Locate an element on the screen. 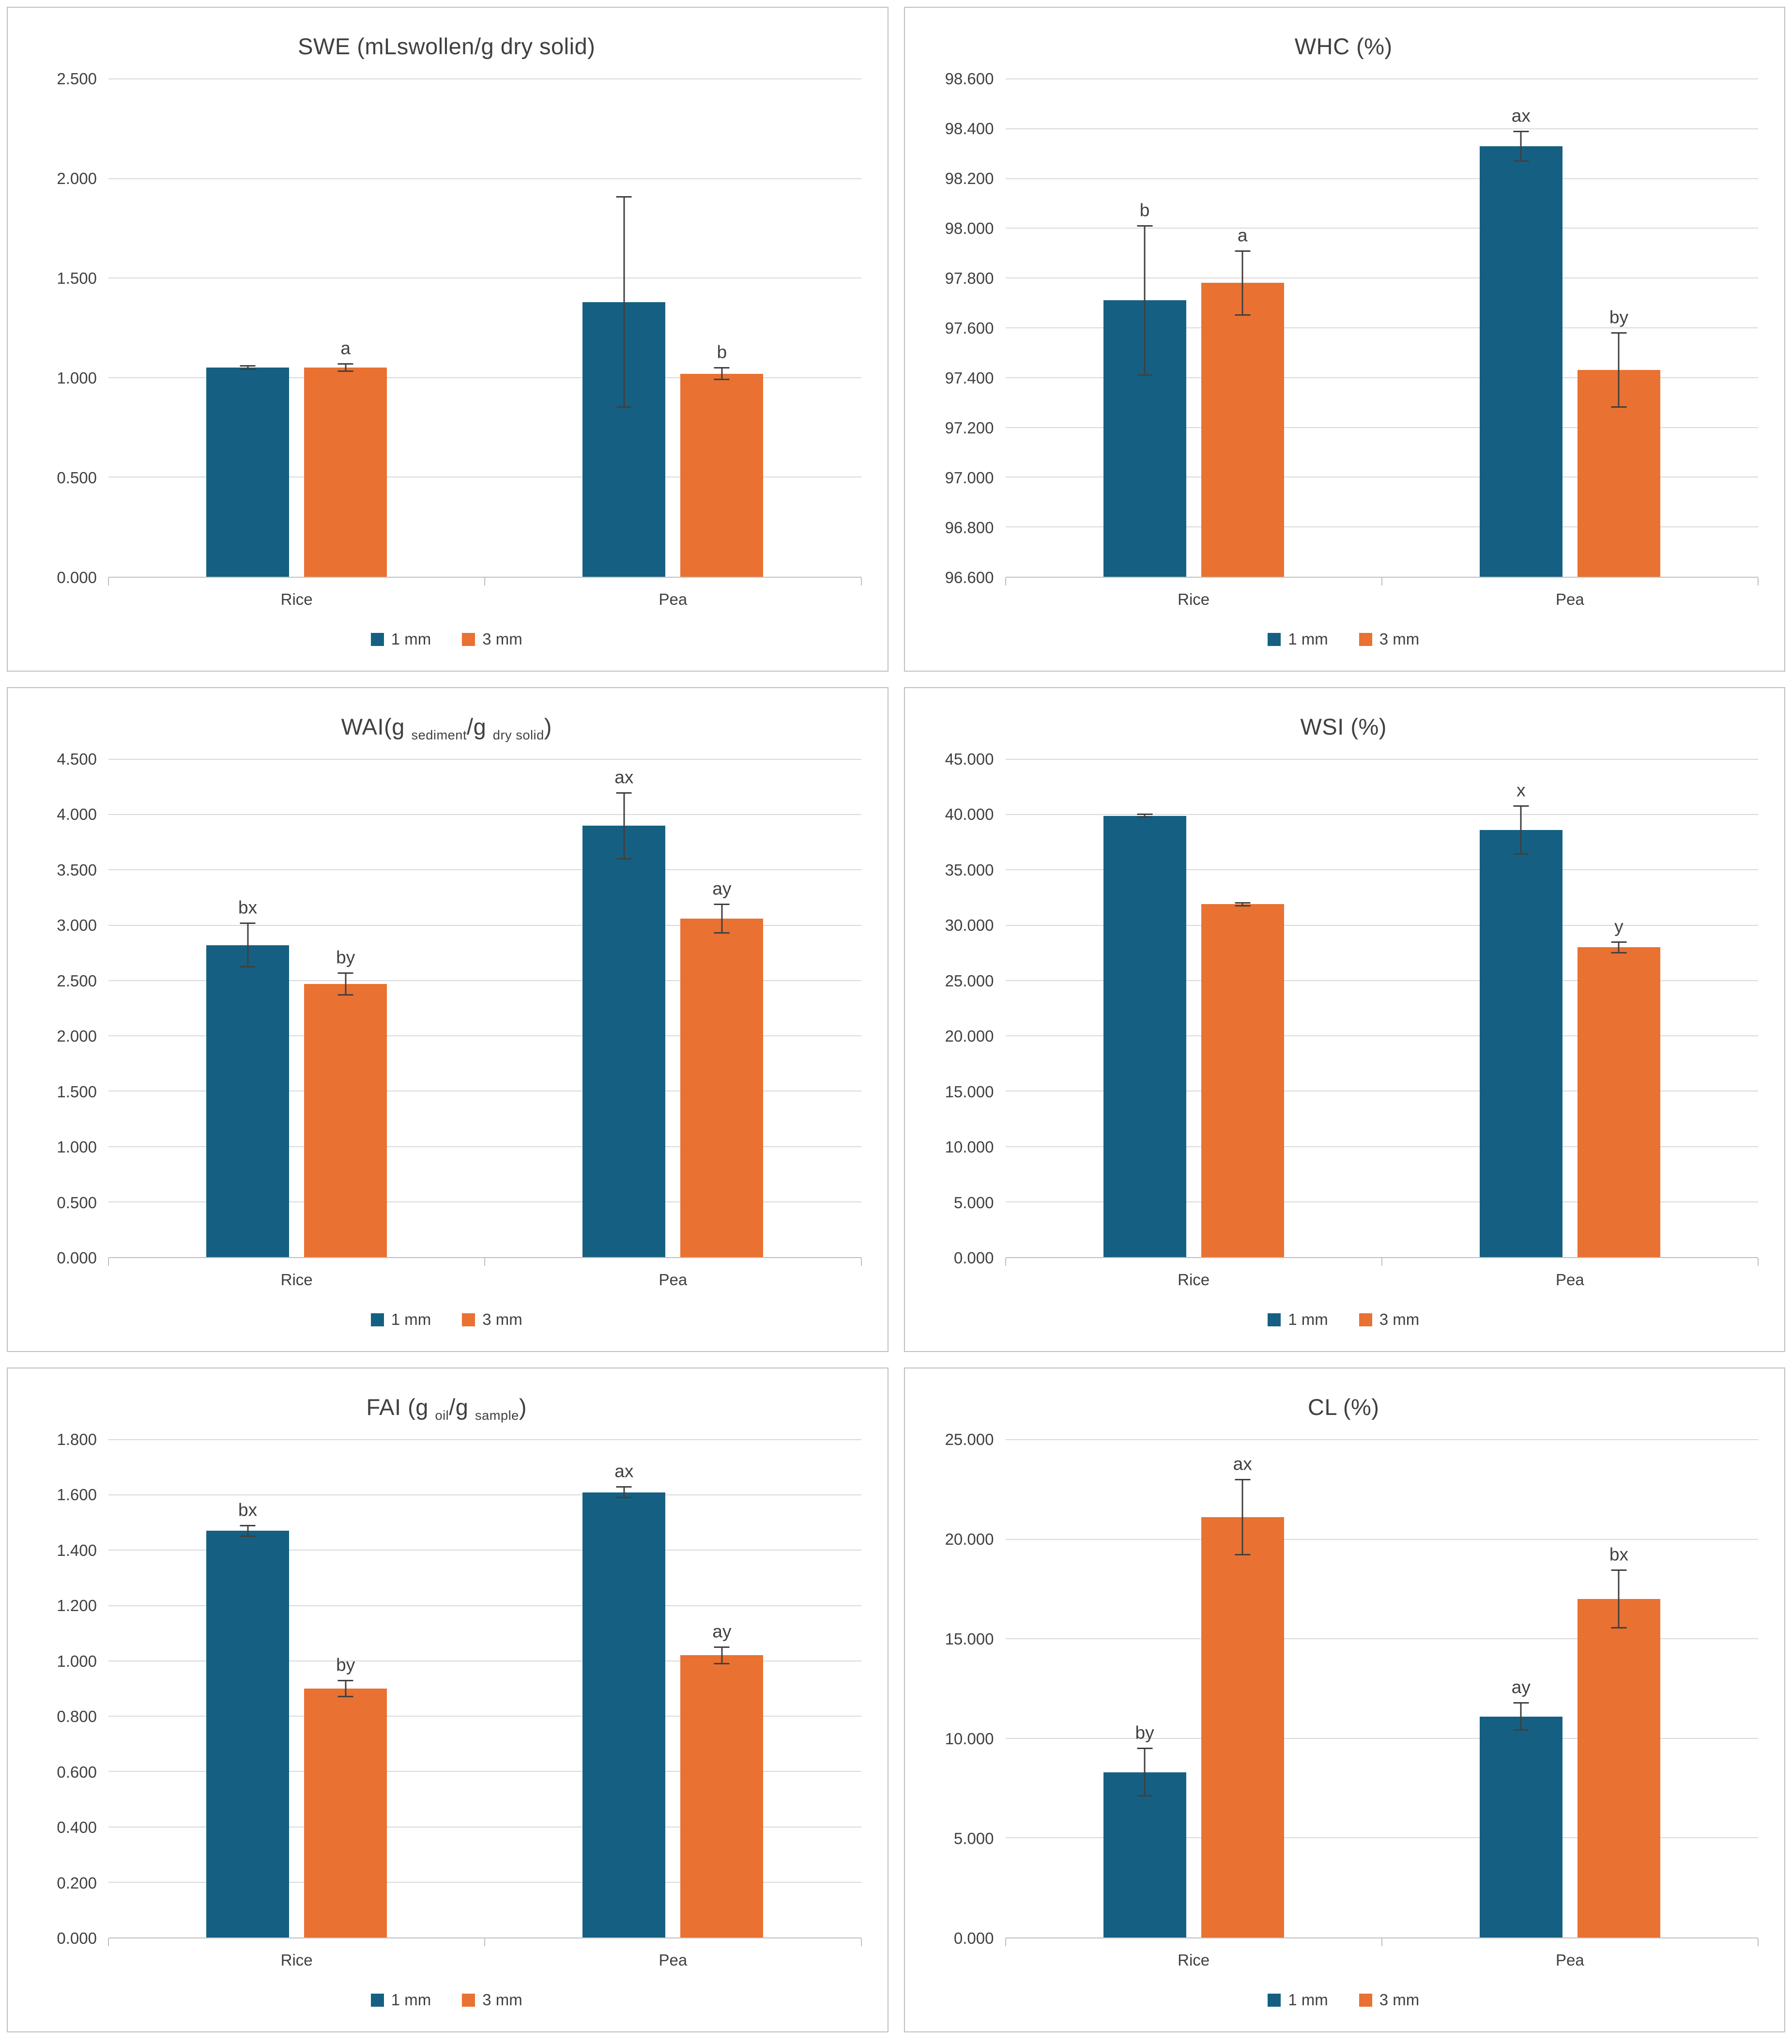 This screenshot has height=2044, width=1792. bar-fai-rice-3mm is located at coordinates (345, 1813).